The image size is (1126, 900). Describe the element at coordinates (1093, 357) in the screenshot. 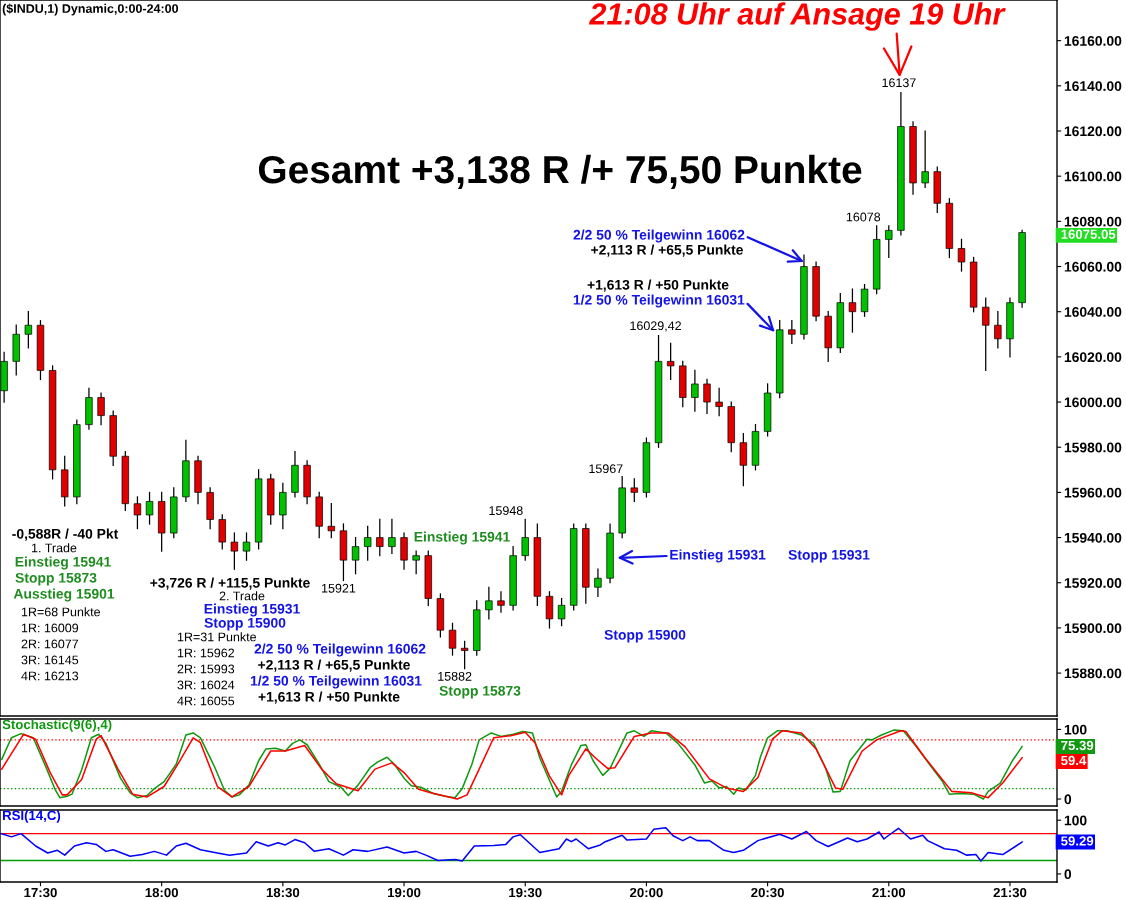

I see `y-tick-label: 16020.00` at that location.